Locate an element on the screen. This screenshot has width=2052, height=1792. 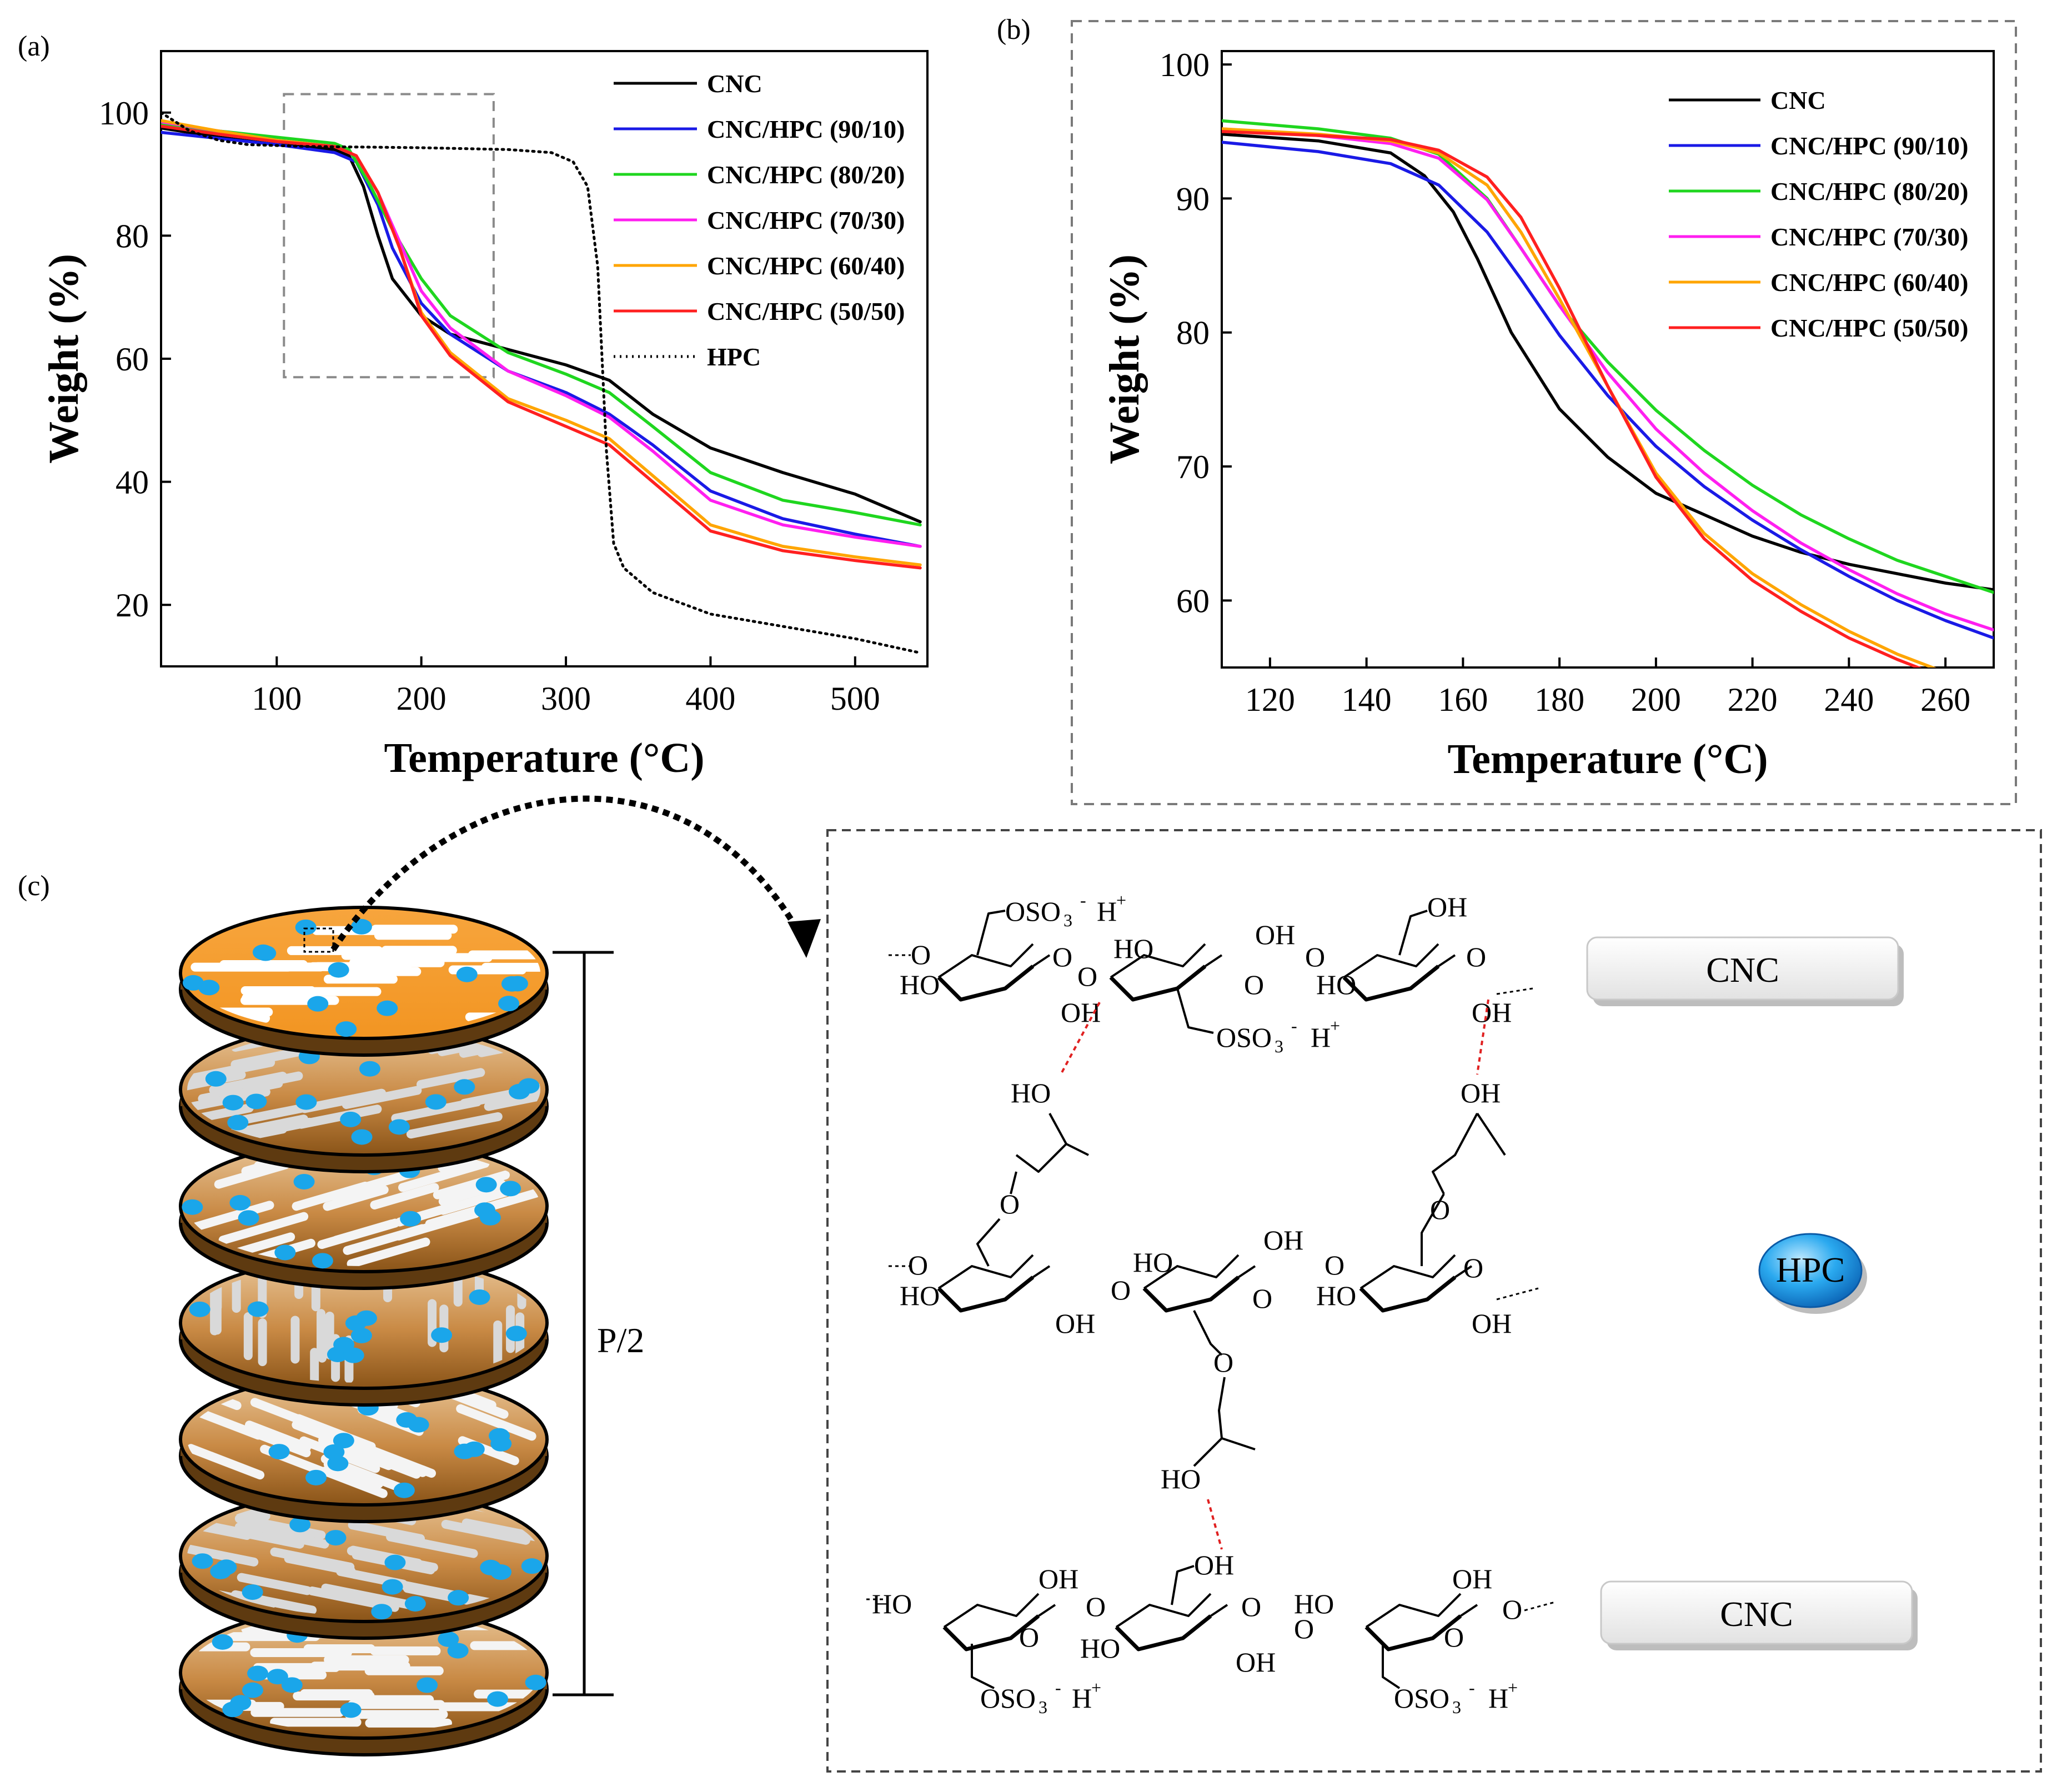
charta-y-axis-title: Weight (%) is located at coordinates (64, 359).